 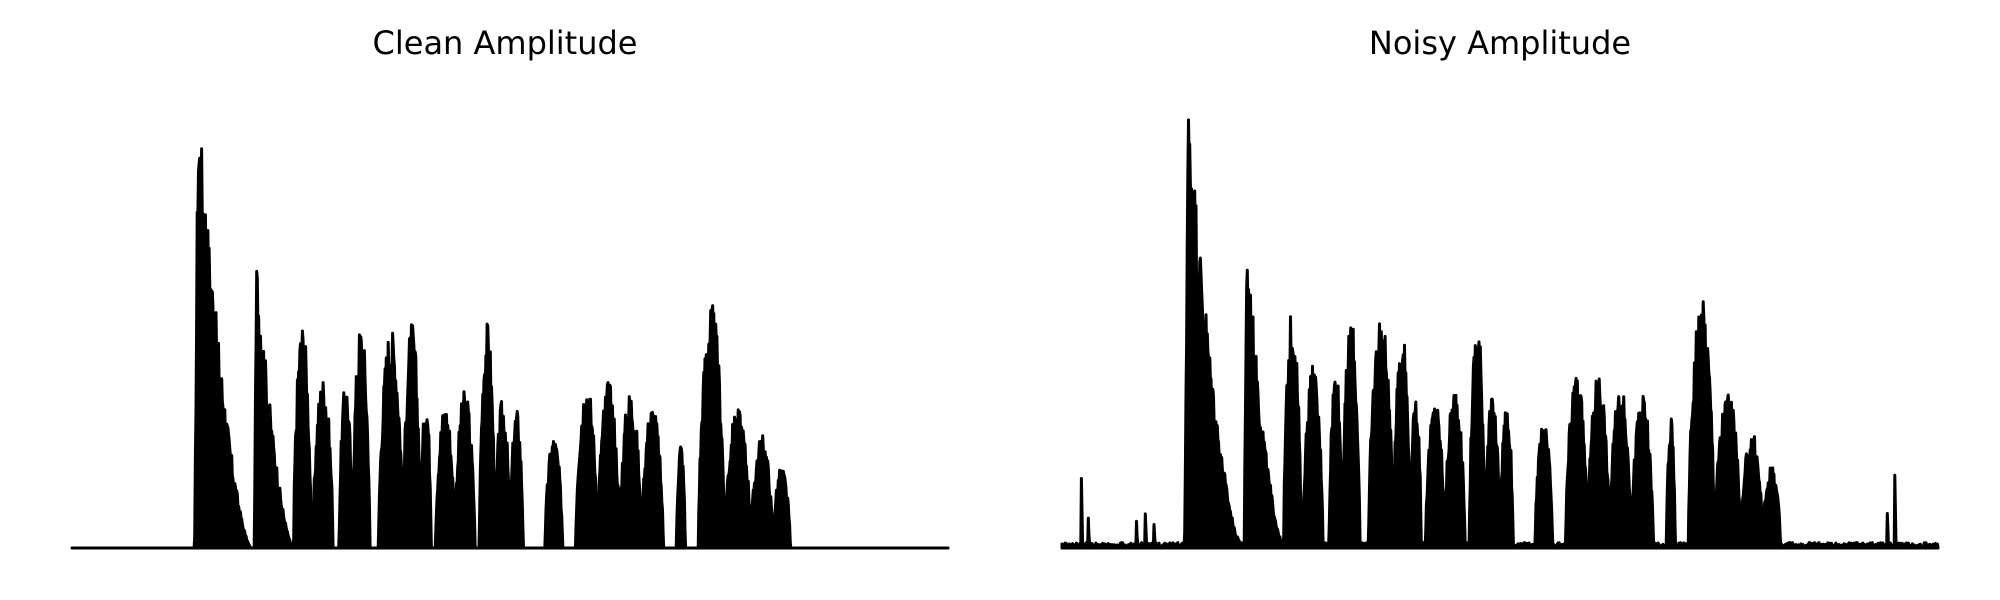 What do you see at coordinates (505, 43) in the screenshot?
I see `chart-title-clean: Clean Amplitude` at bounding box center [505, 43].